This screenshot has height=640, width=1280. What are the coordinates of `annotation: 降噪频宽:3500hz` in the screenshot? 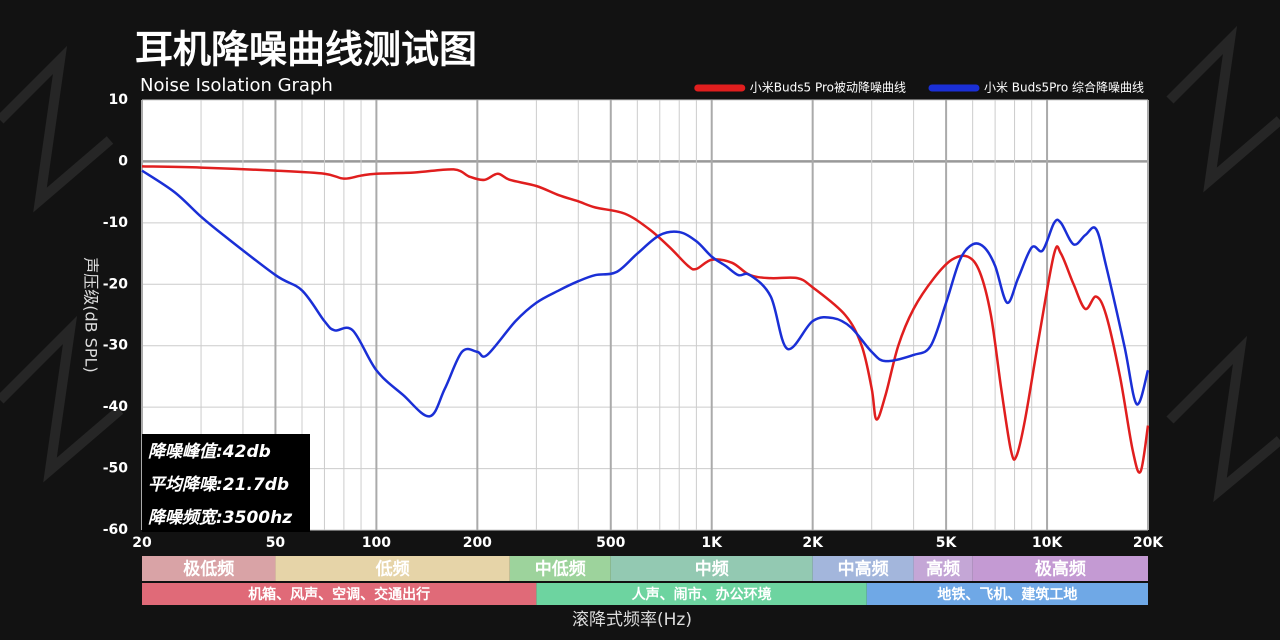 It's located at (220, 518).